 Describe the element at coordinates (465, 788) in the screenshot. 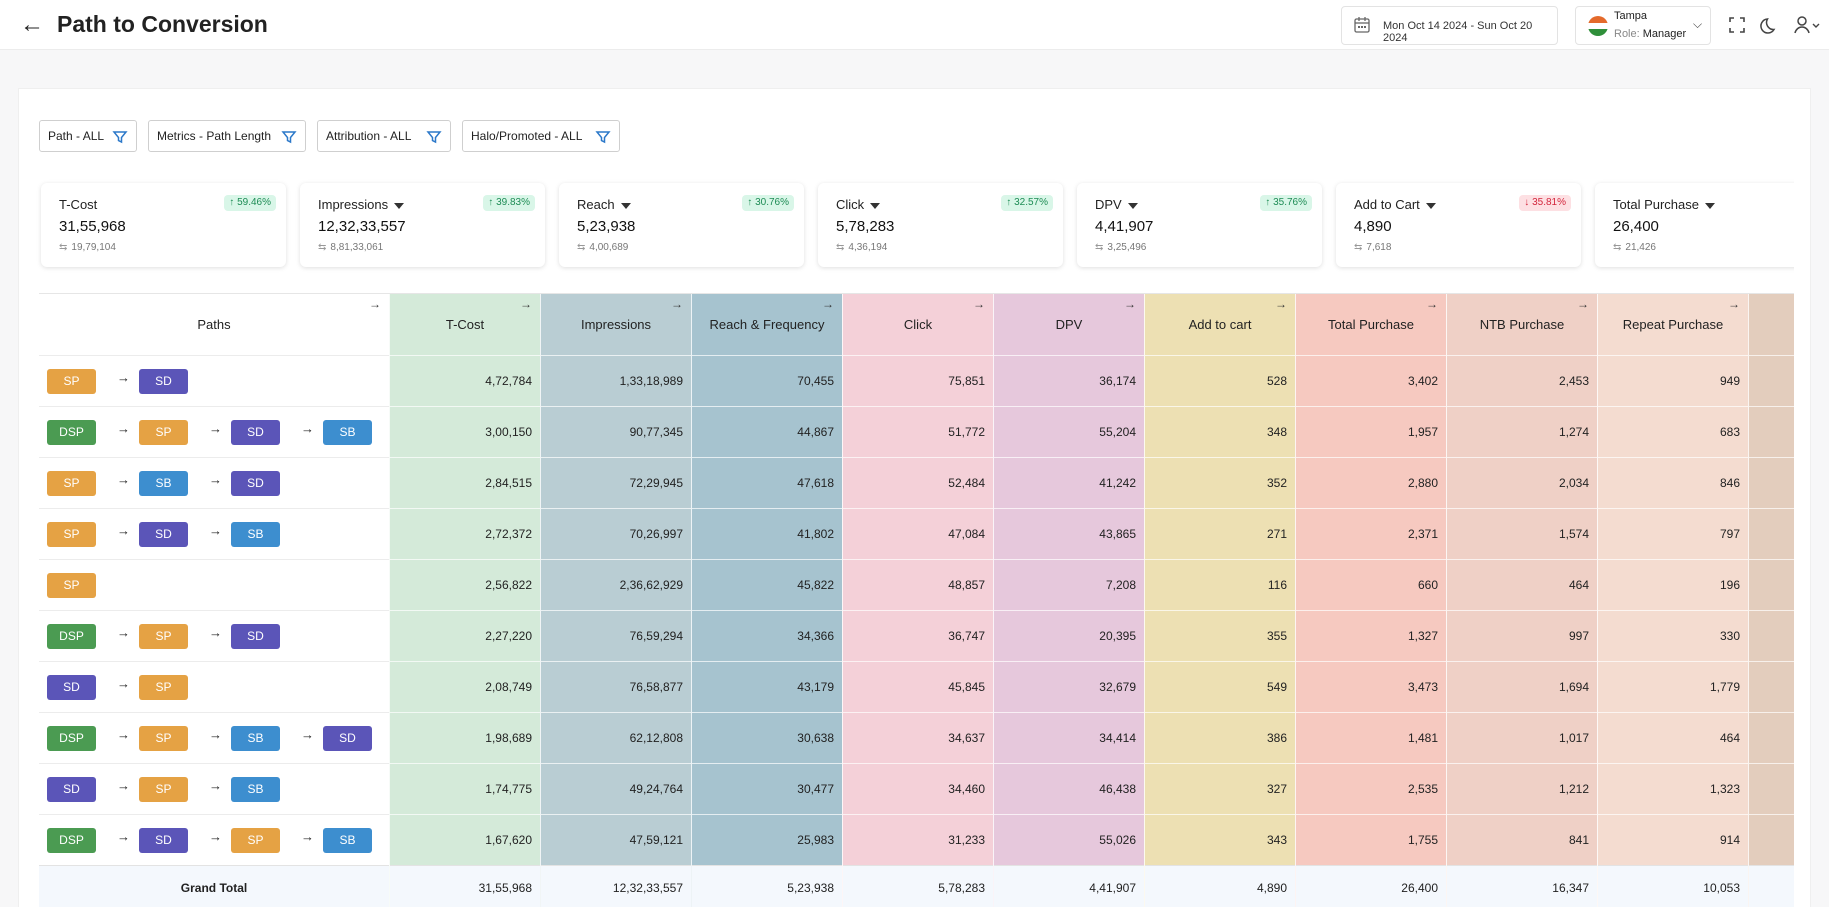

I see `table-cell: 1,74,775` at that location.